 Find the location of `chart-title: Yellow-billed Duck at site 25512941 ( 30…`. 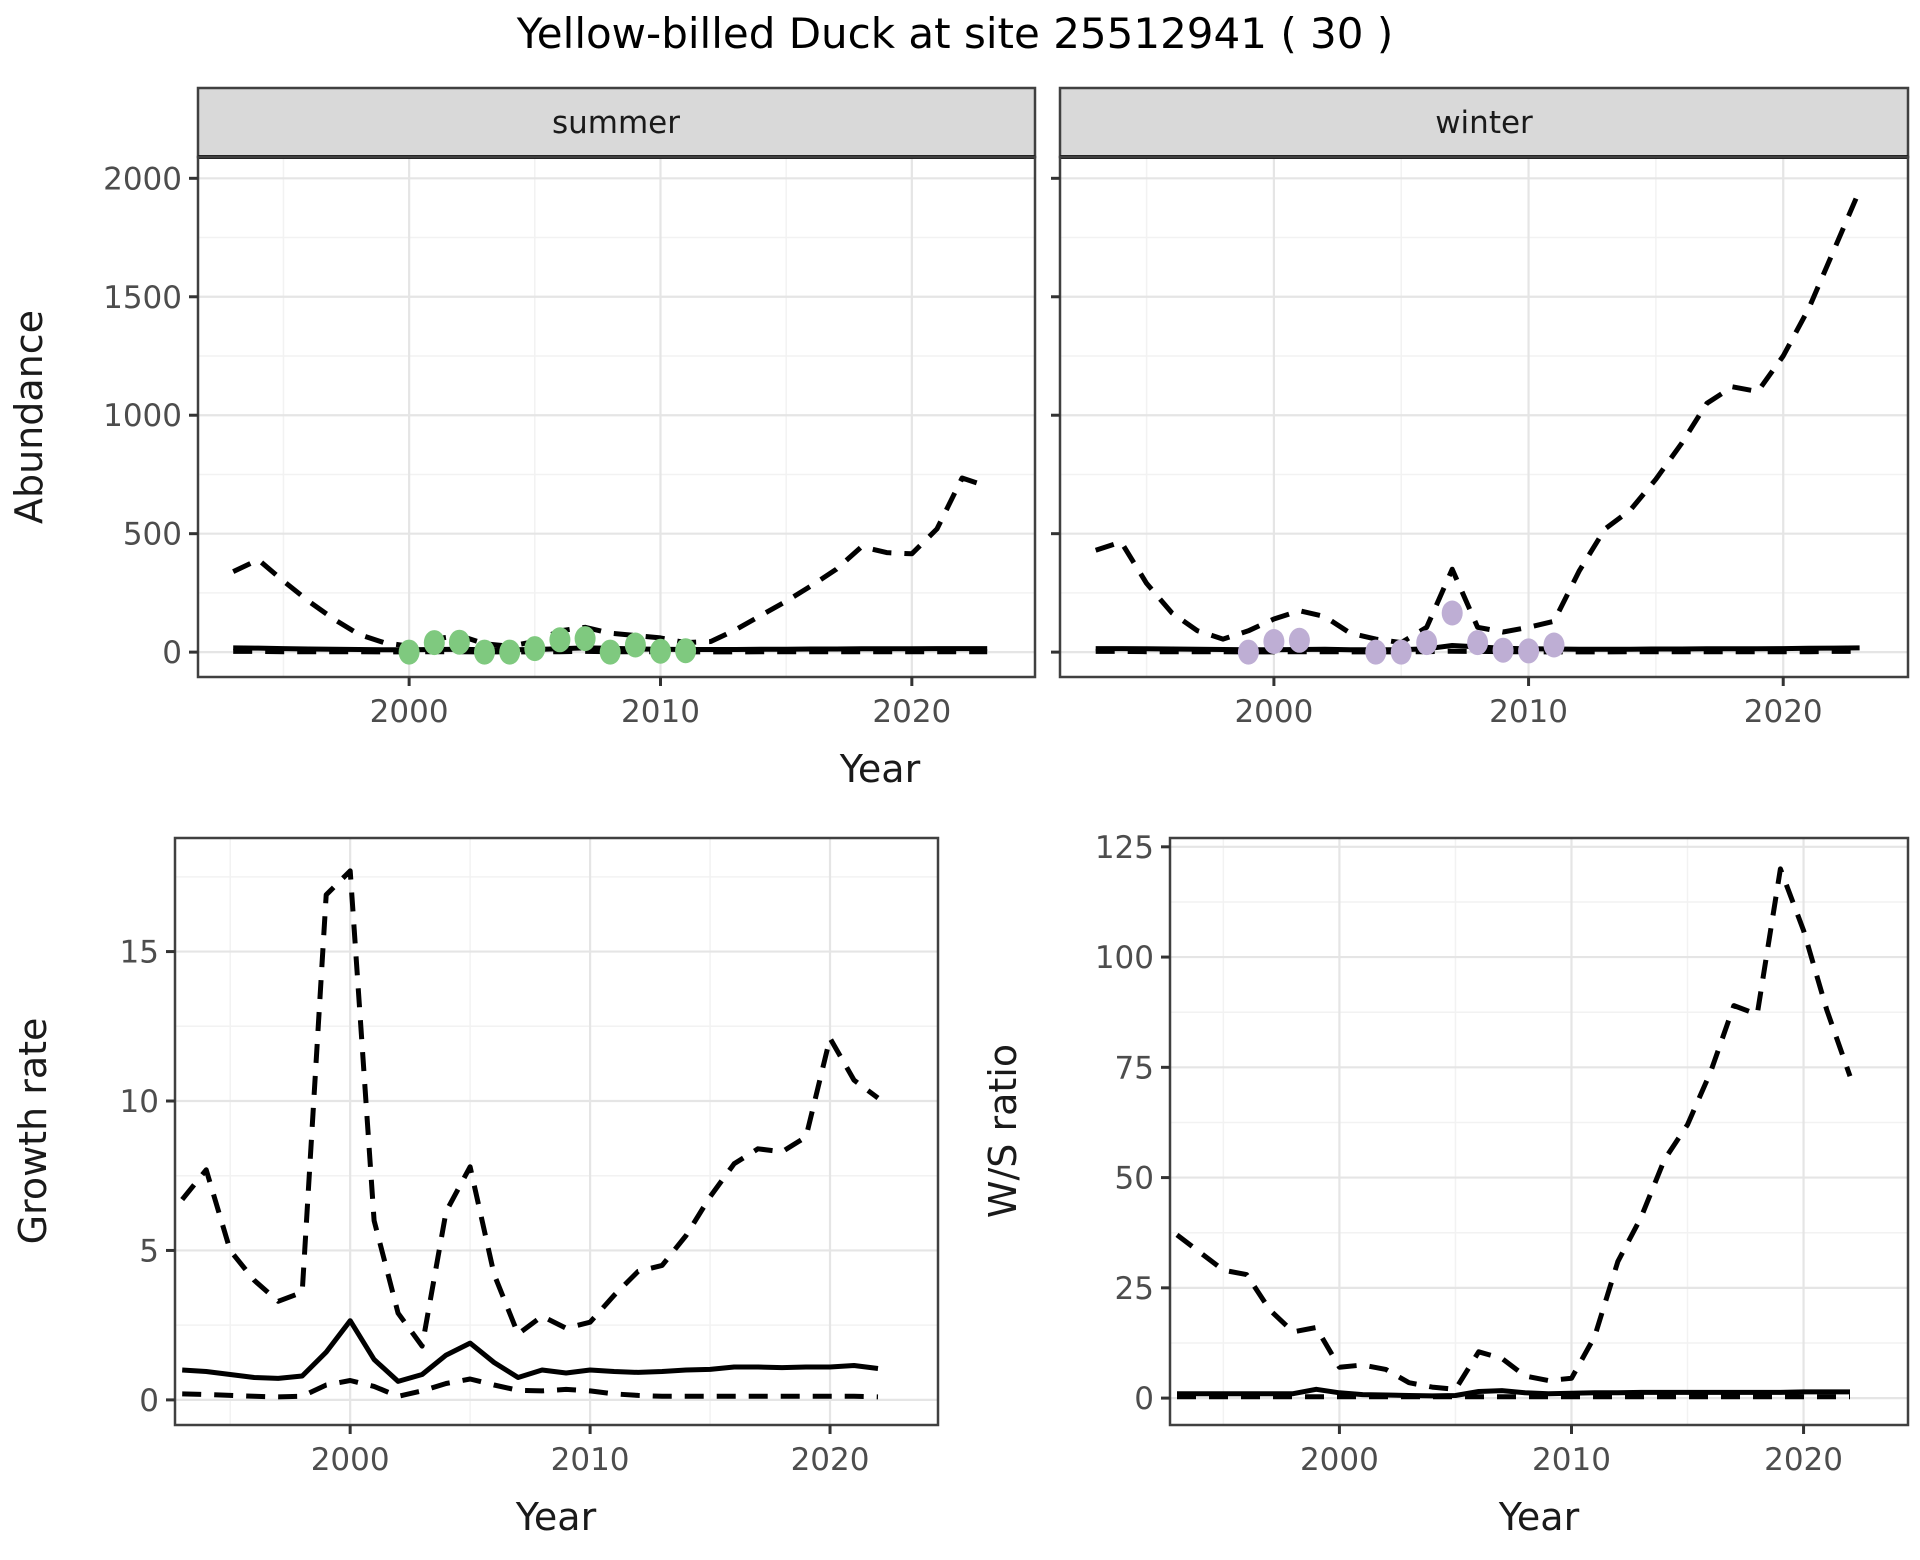

chart-title: Yellow-billed Duck at site 25512941 ( 30… is located at coordinates (955, 33).